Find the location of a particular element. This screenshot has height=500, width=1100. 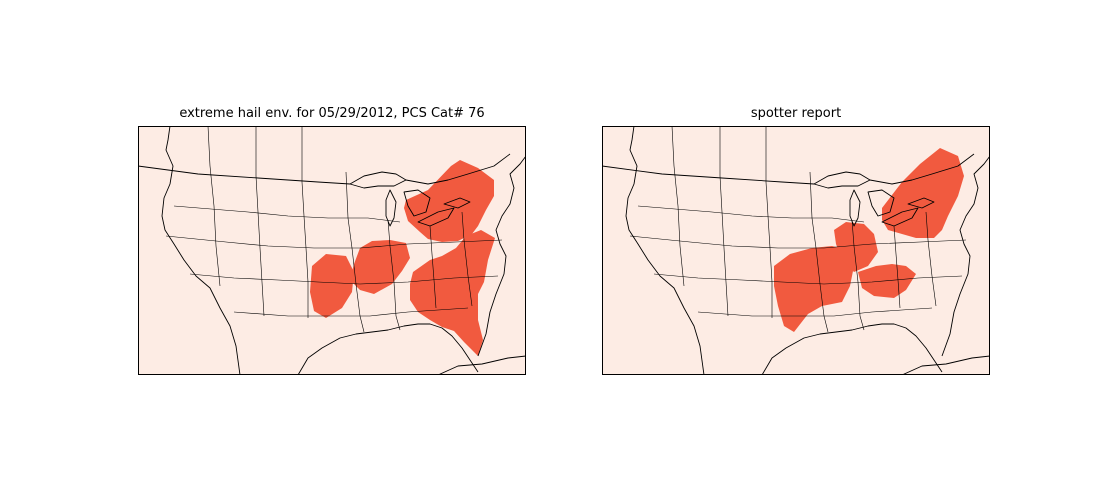

hail-region-southeast is located at coordinates (452, 293).